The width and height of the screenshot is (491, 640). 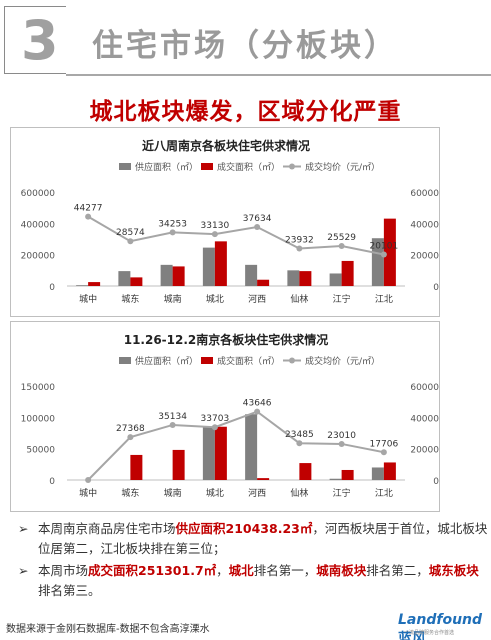 What do you see at coordinates (341, 570) in the screenshot?
I see `note-highlight: 城南板块` at bounding box center [341, 570].